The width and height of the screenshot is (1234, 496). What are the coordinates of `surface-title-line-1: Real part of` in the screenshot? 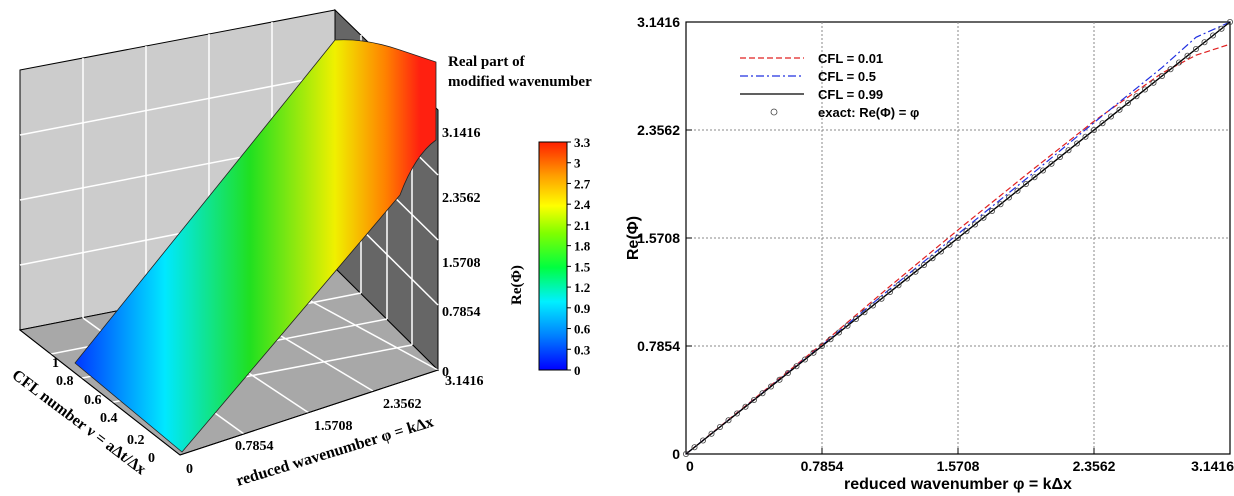 It's located at (487, 62).